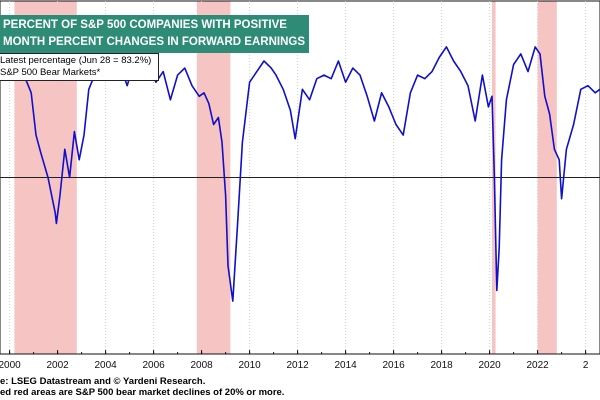 The height and width of the screenshot is (400, 600). What do you see at coordinates (586, 365) in the screenshot?
I see `x-tick-label: 2` at bounding box center [586, 365].